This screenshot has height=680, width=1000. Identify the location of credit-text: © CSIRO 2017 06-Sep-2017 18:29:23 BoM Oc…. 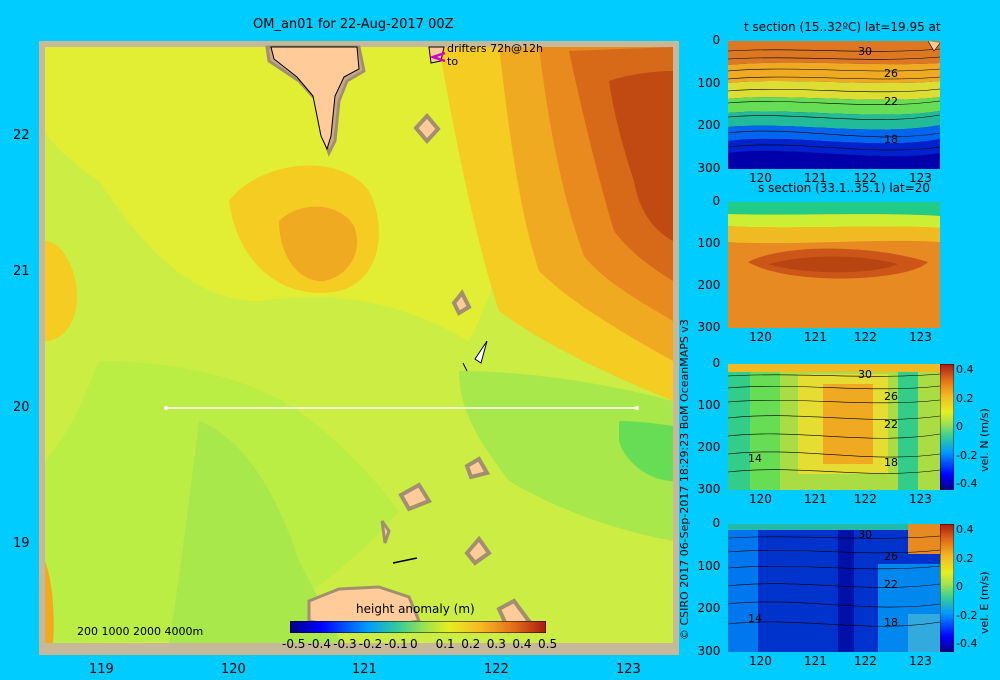
(684, 479).